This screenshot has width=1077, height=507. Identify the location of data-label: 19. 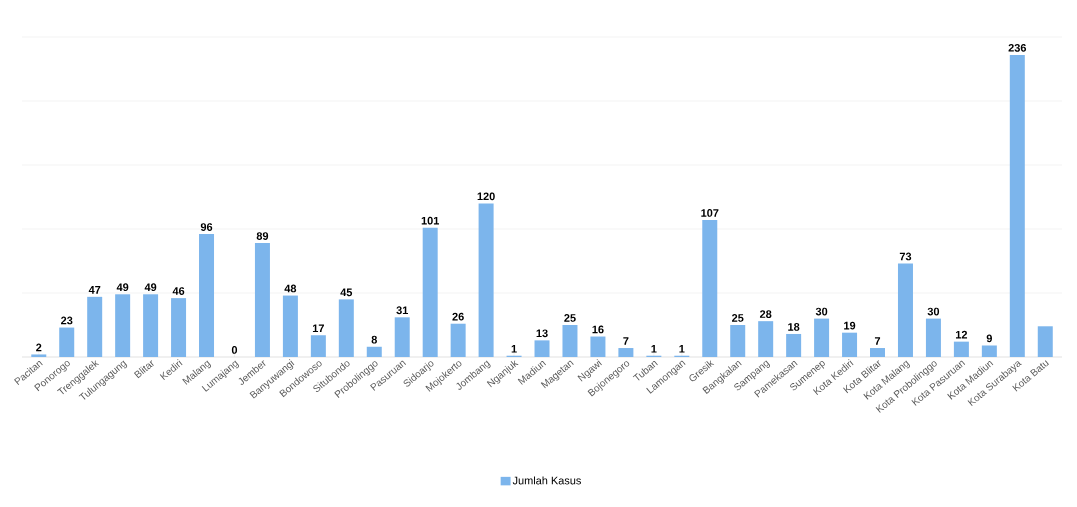
(850, 325).